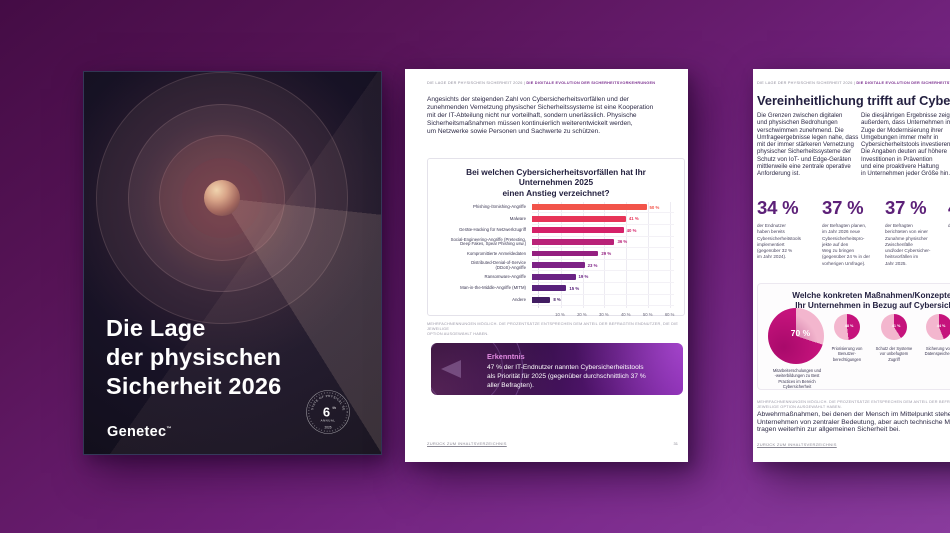  I want to click on bar-track: 40 %, so click(603, 231).